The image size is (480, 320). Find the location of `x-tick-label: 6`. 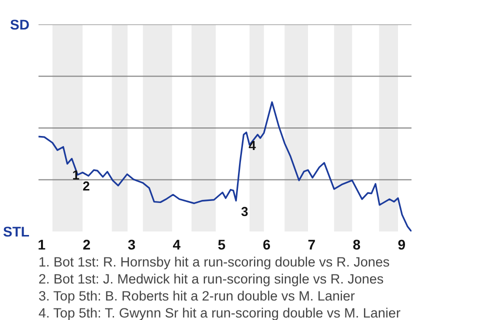

x-tick-label: 6 is located at coordinates (266, 244).